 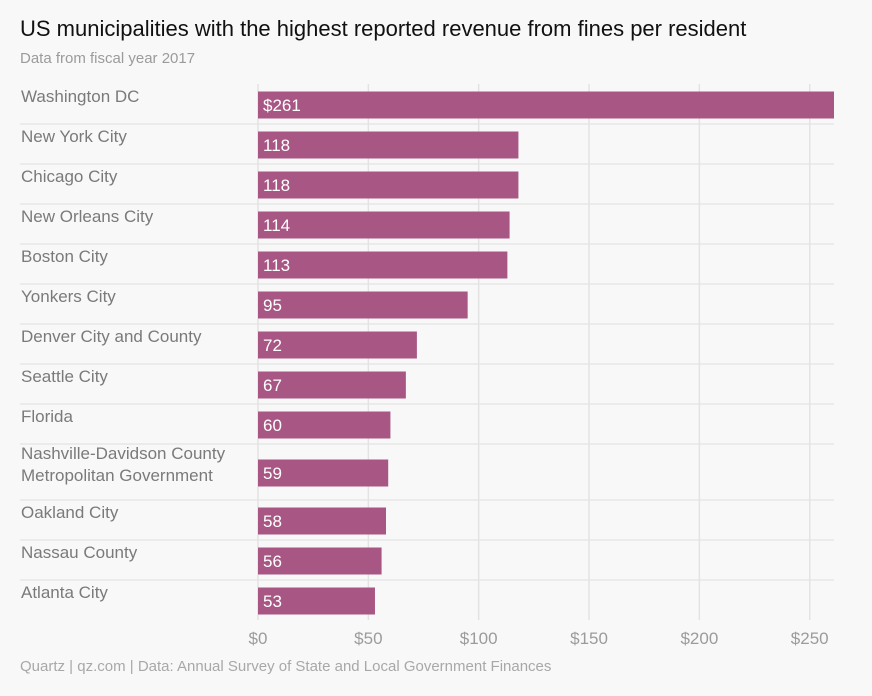 I want to click on bar-value-label: 59, so click(x=272, y=473).